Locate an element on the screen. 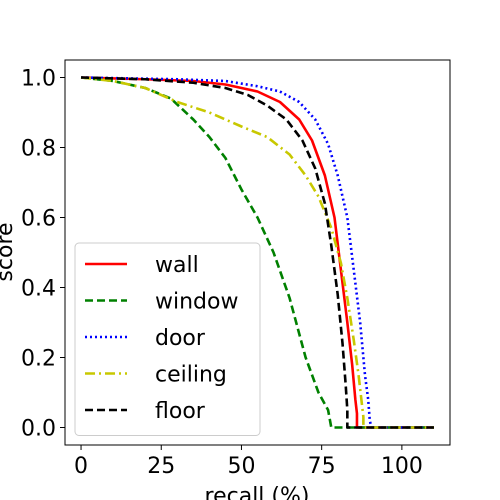 The height and width of the screenshot is (500, 500). legend: wall window door ceiling floor is located at coordinates (167, 339).